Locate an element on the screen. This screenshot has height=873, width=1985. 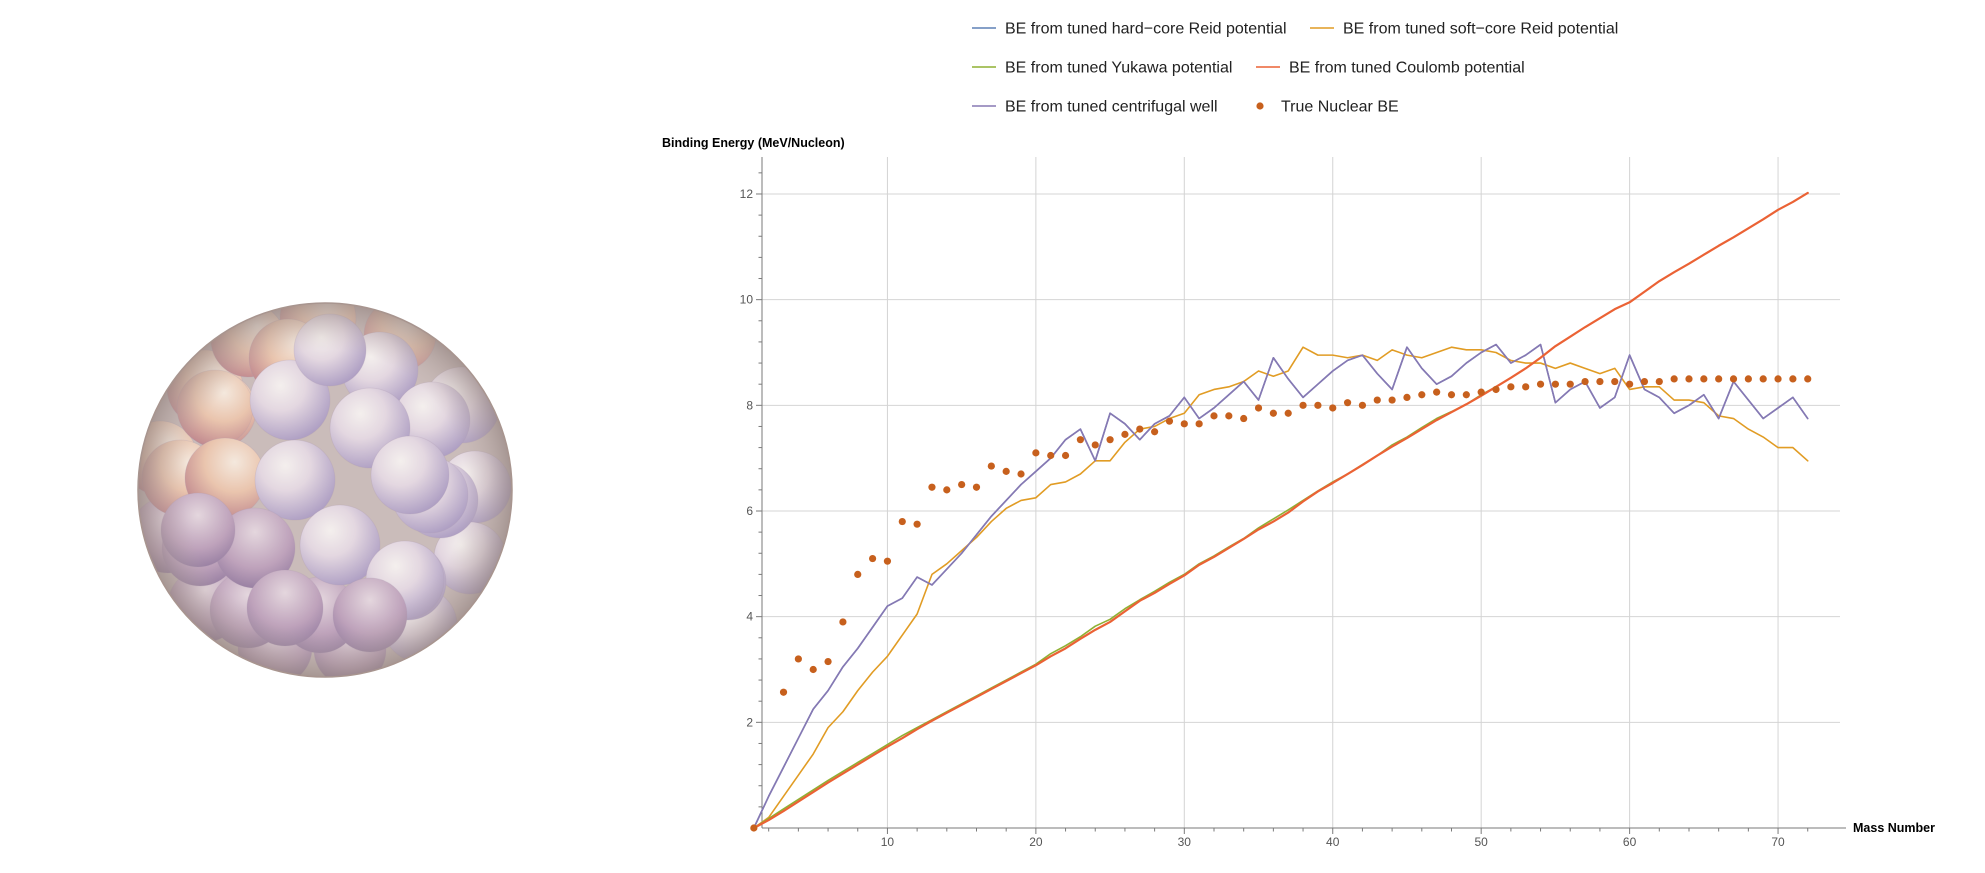
y-tick-label: 4 is located at coordinates (749, 617).